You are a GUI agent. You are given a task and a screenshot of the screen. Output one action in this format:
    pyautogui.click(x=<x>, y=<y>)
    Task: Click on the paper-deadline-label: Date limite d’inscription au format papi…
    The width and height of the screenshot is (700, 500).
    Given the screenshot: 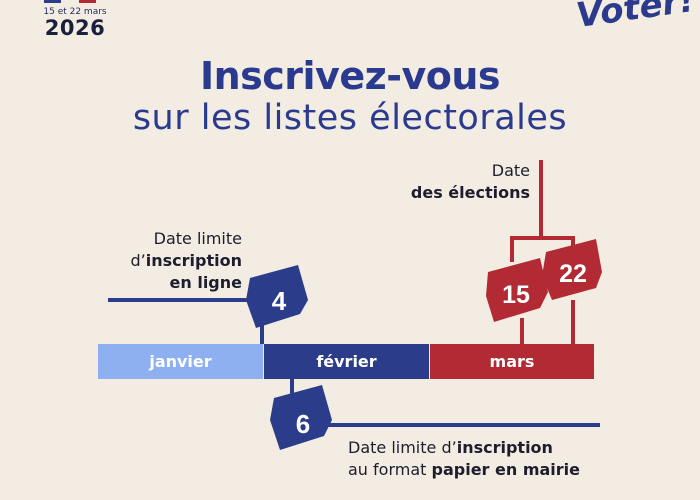 What is the action you would take?
    pyautogui.click(x=464, y=458)
    